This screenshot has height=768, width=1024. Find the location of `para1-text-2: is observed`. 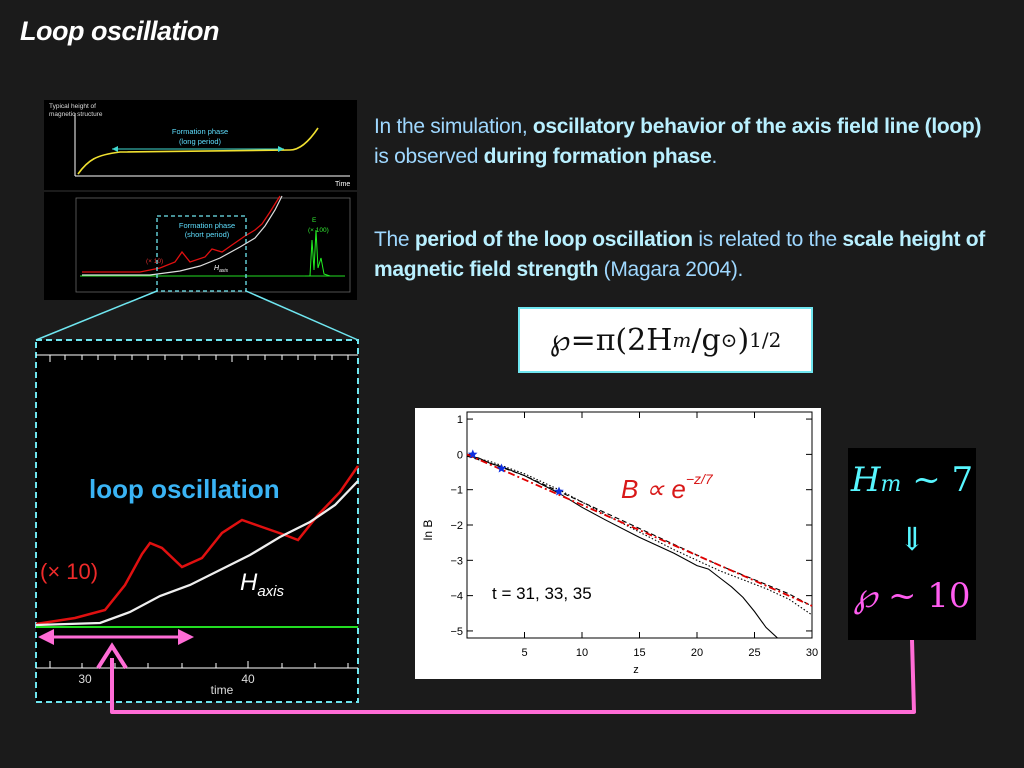

para1-text-2: is observed is located at coordinates (429, 156).